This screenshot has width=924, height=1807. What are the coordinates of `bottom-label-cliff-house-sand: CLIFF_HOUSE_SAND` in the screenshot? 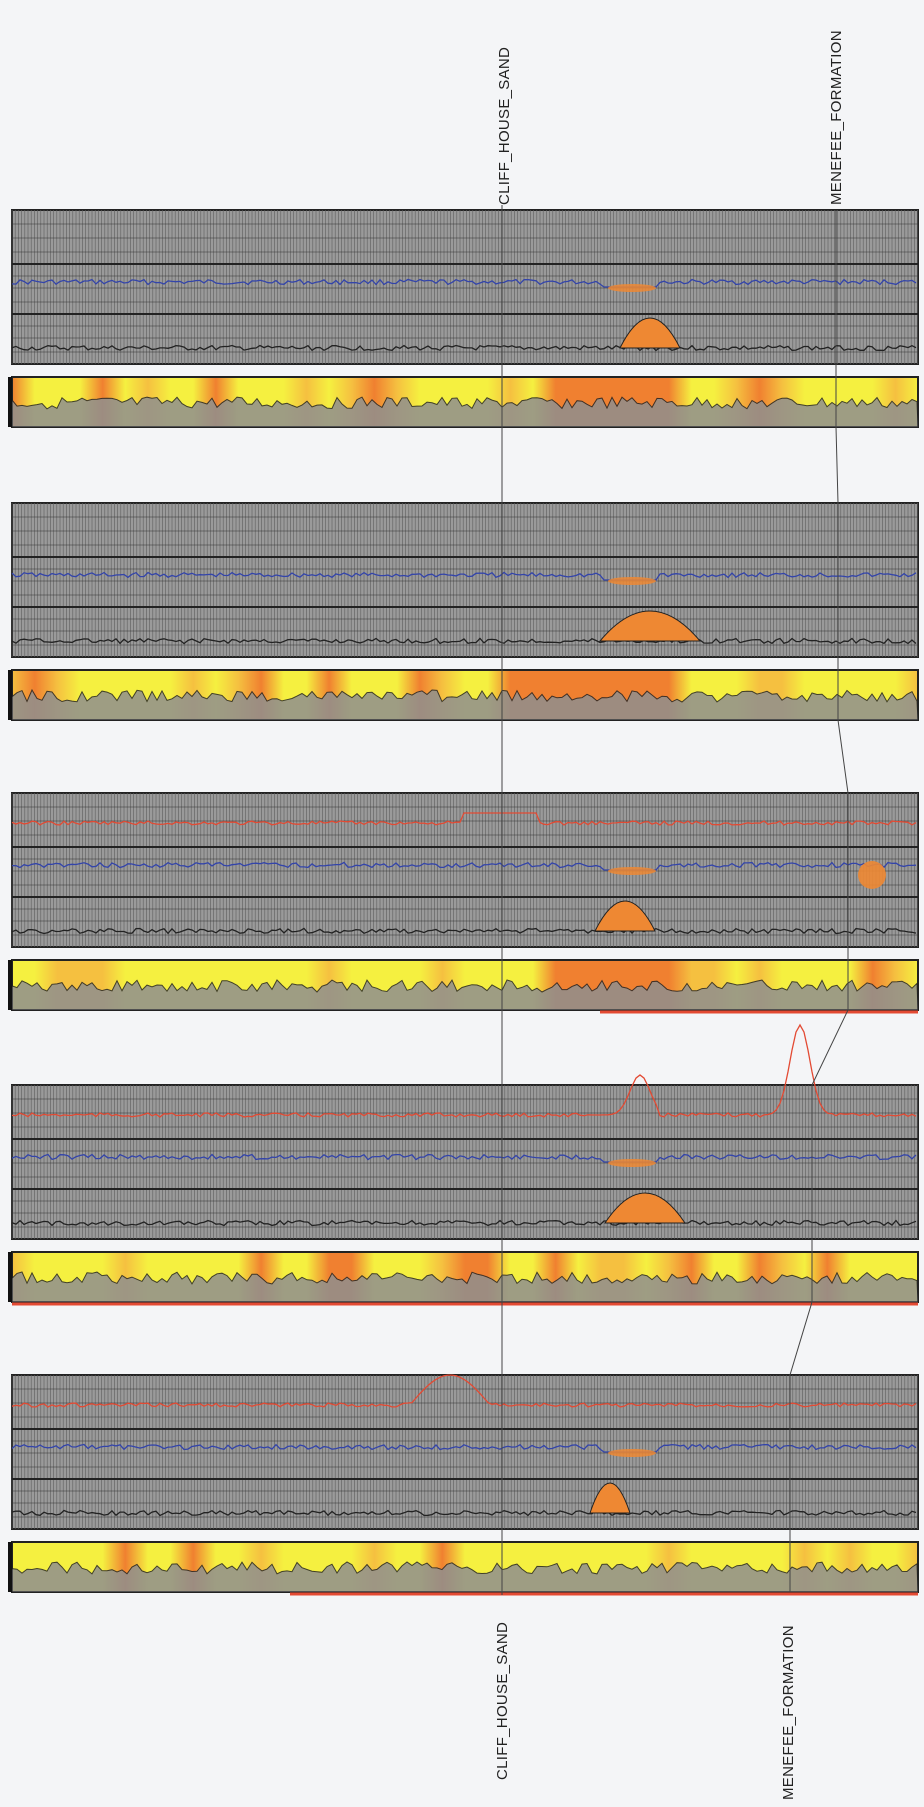 It's located at (502, 1700).